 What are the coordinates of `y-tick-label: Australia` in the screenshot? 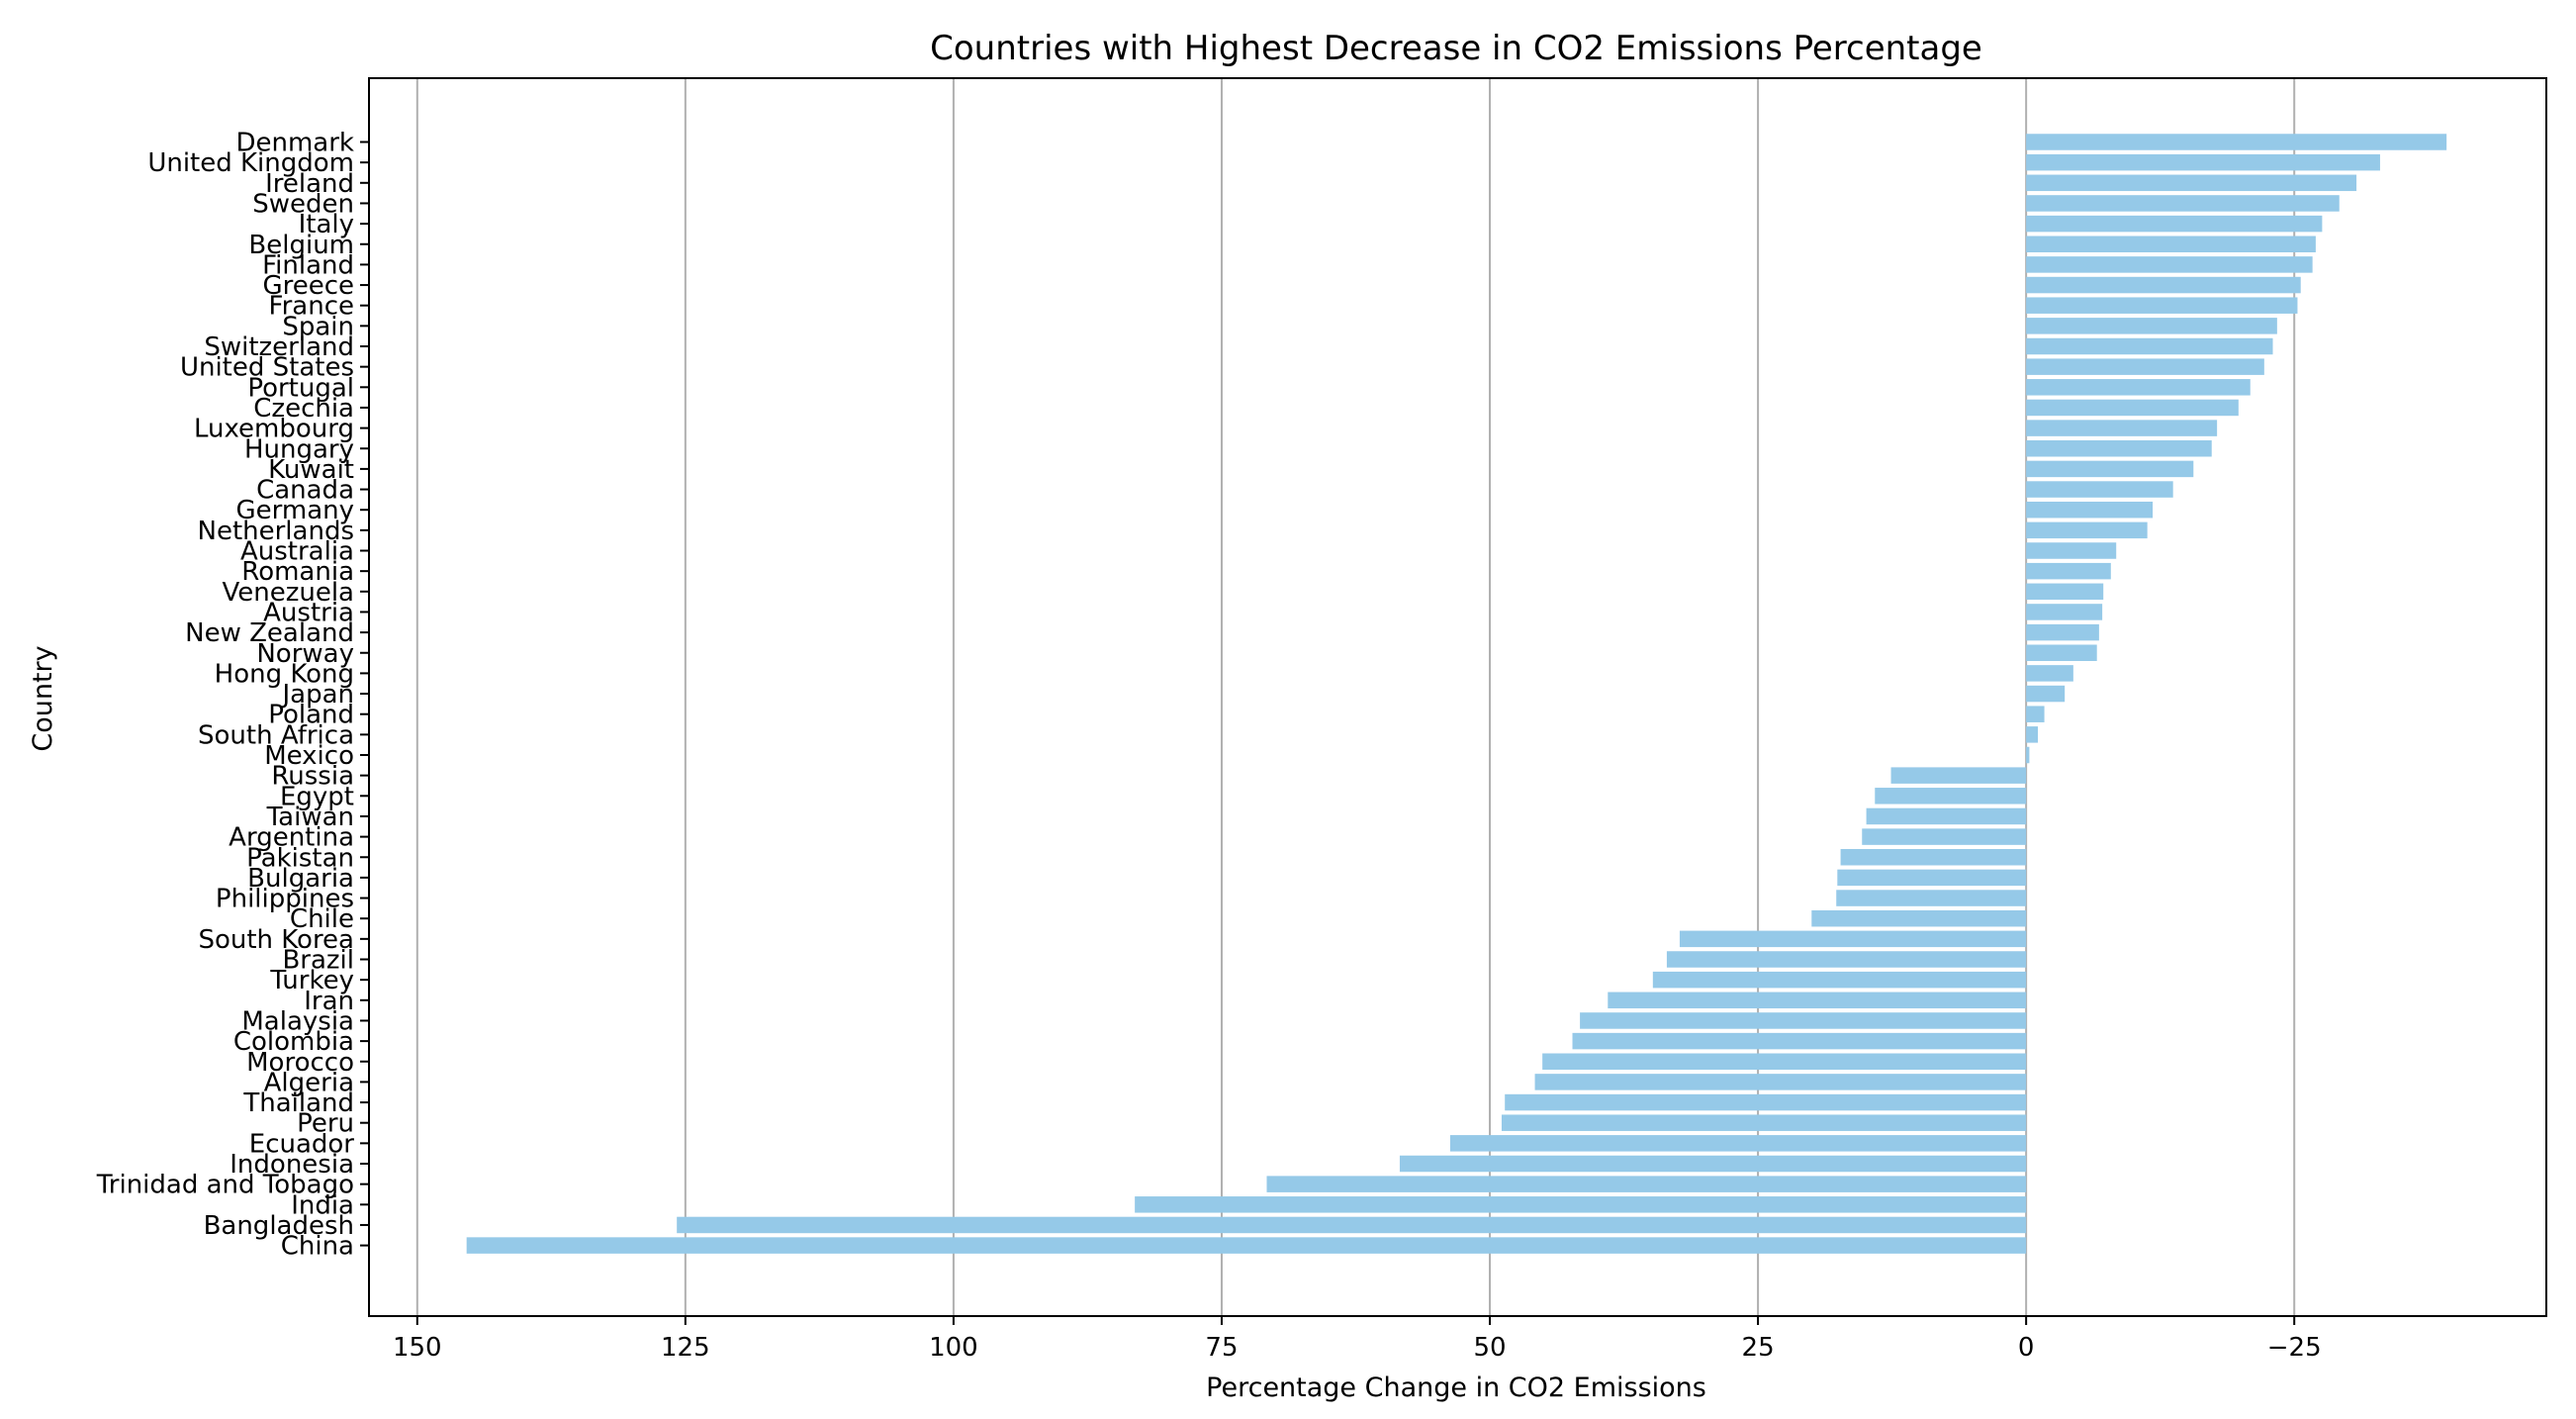 It's located at (297, 552).